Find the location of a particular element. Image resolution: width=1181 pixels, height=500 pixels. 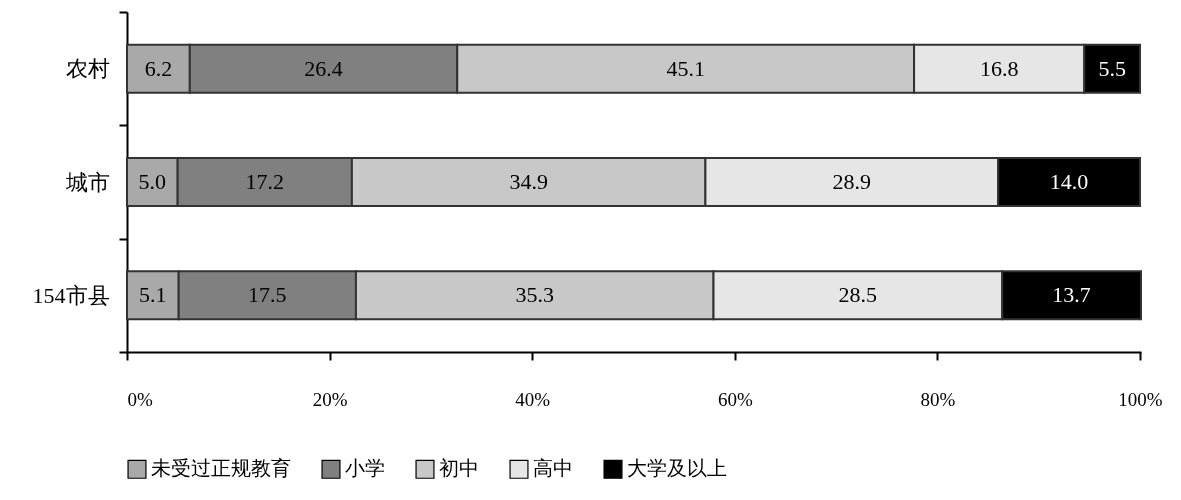

legend-label: 小学 is located at coordinates (365, 468).